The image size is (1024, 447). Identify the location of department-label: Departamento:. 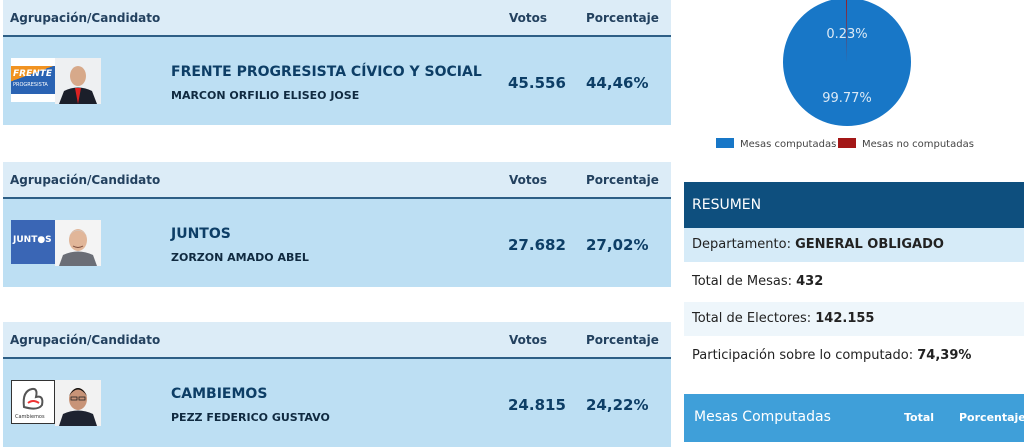
(741, 244).